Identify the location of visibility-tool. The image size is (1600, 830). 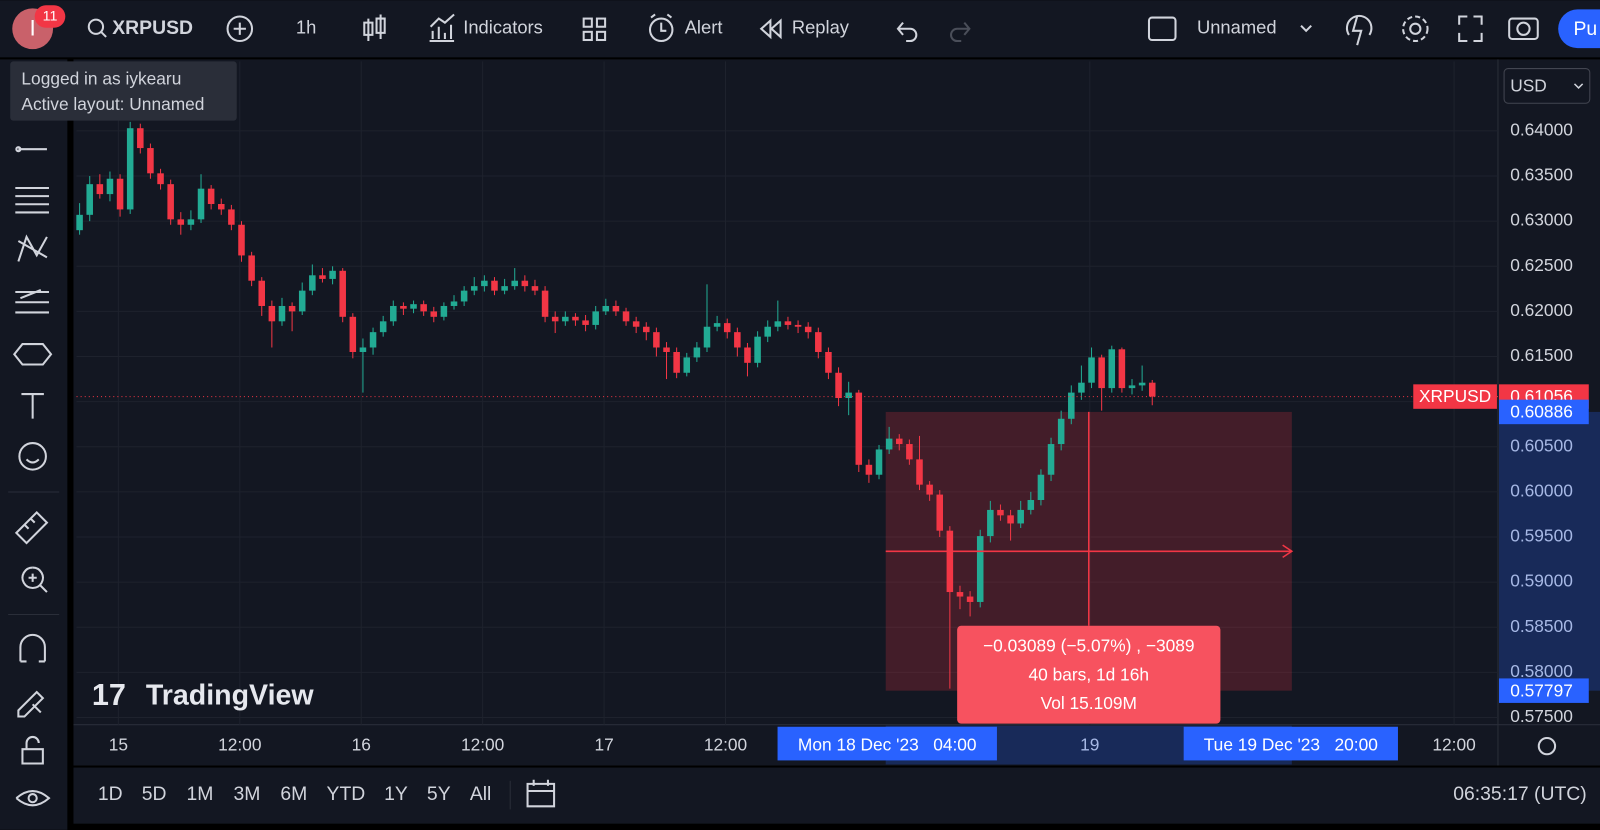
(33, 798).